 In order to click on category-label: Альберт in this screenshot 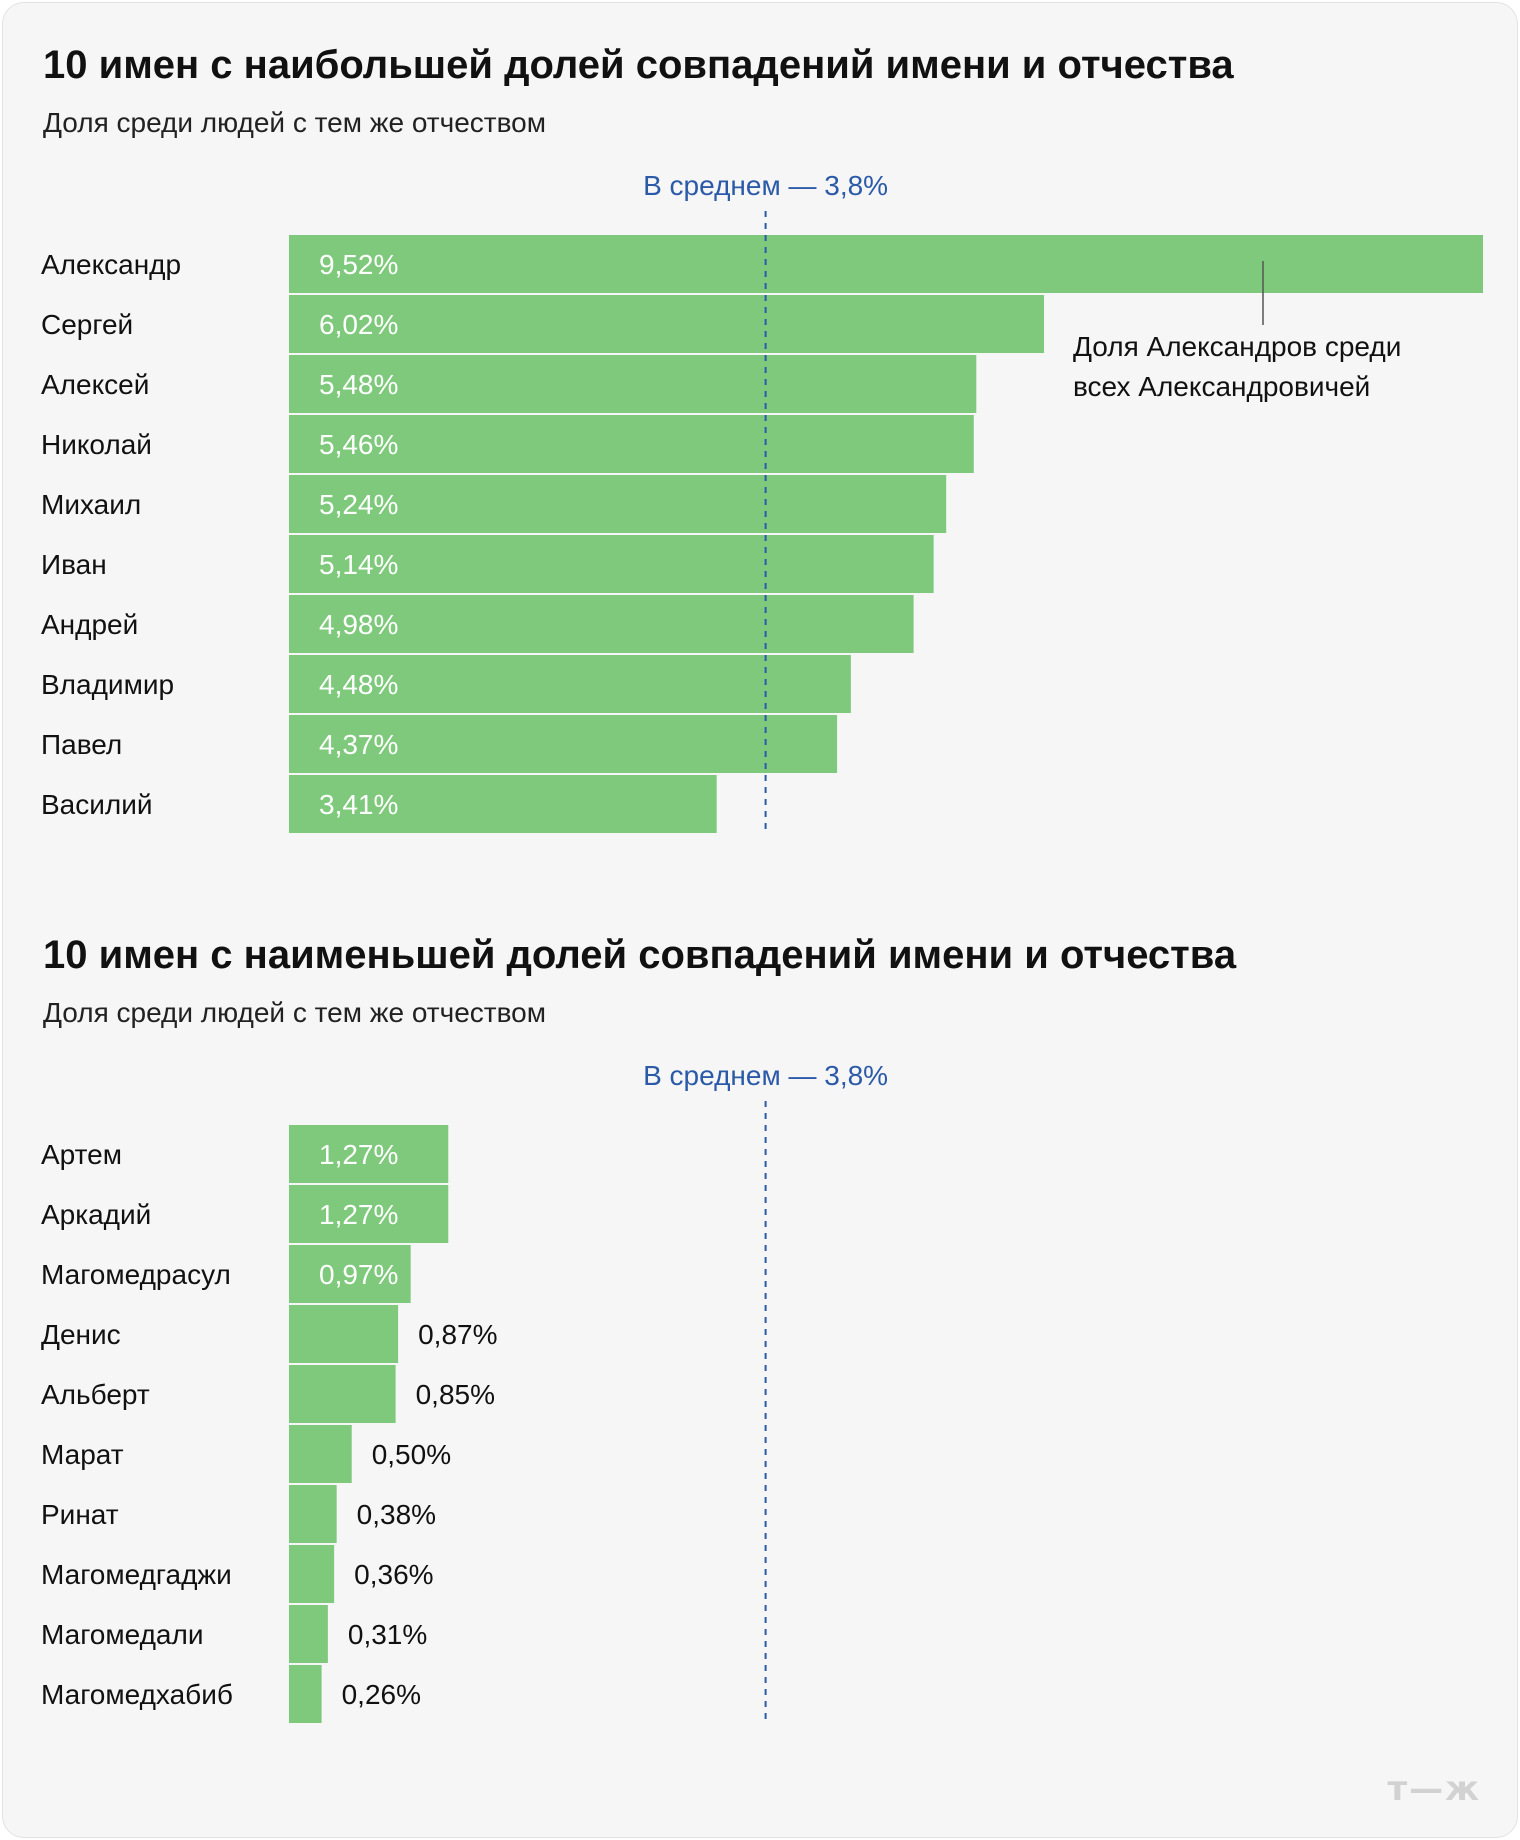, I will do `click(95, 1394)`.